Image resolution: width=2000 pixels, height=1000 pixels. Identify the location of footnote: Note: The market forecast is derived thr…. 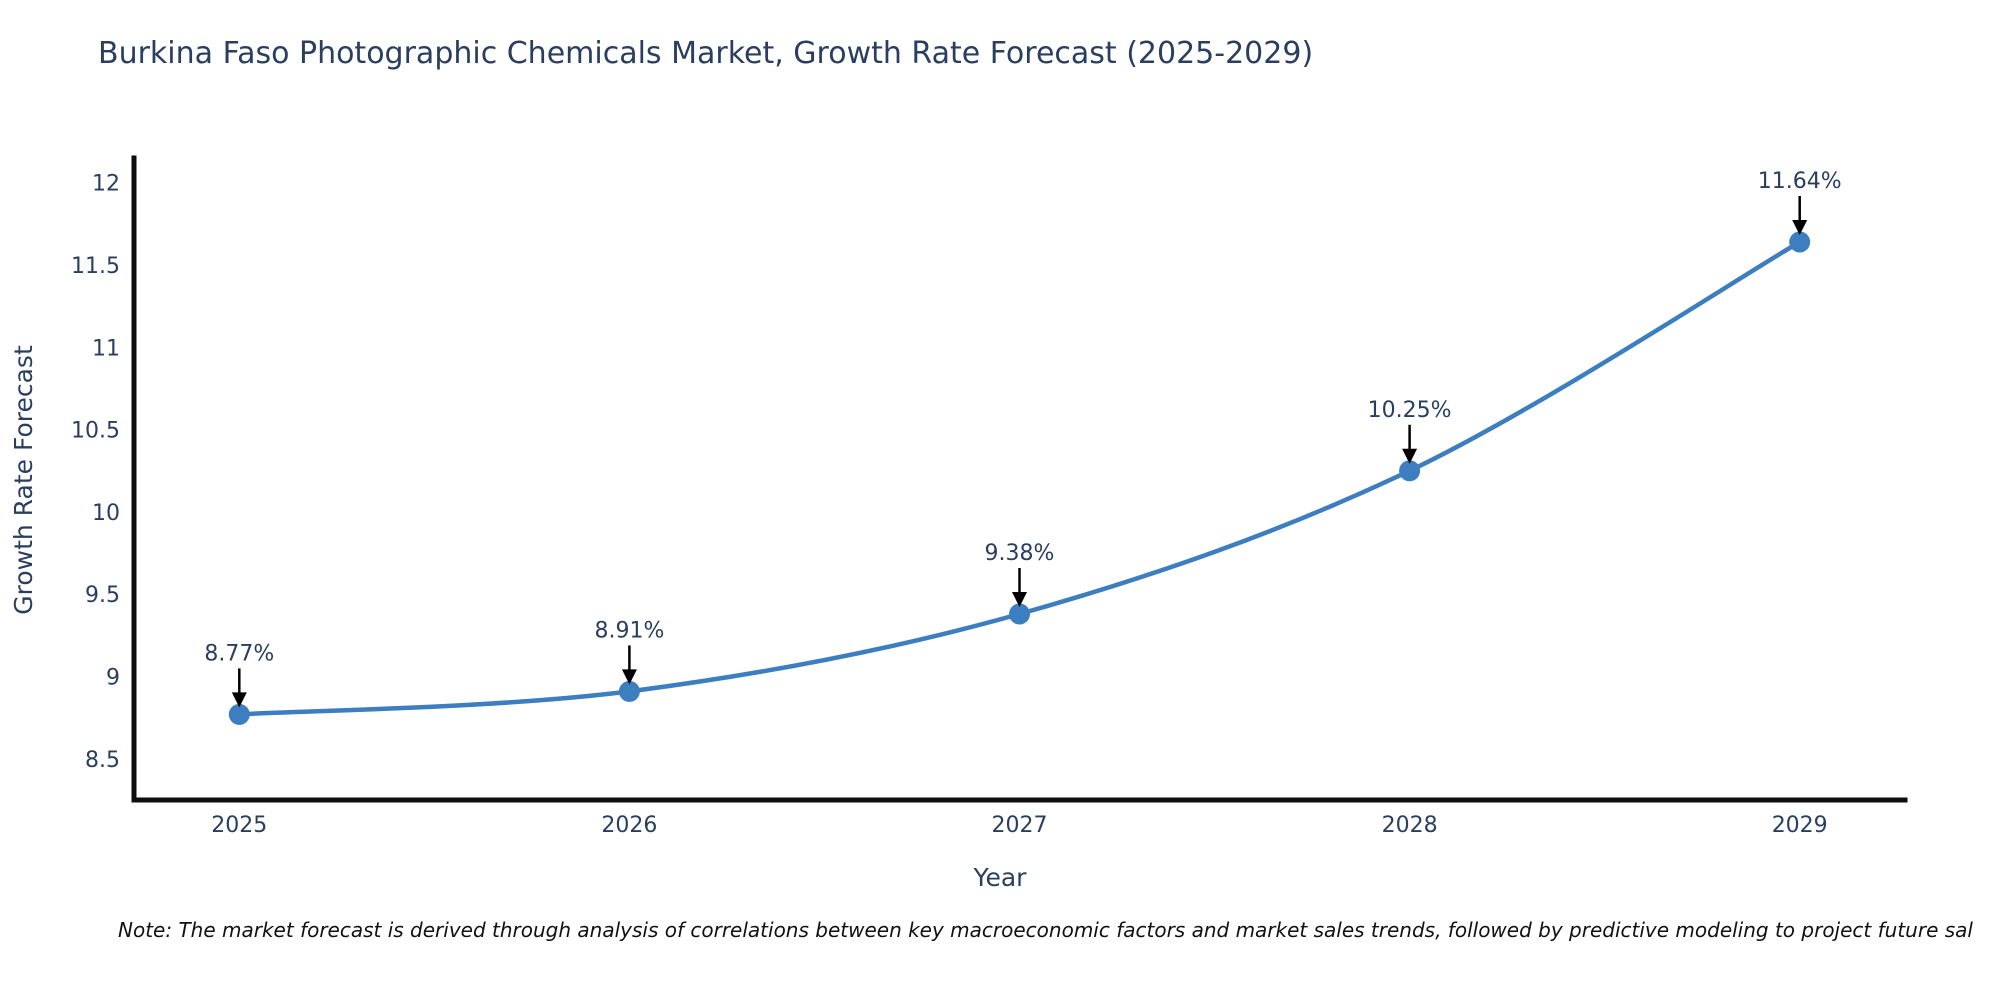
(1045, 930).